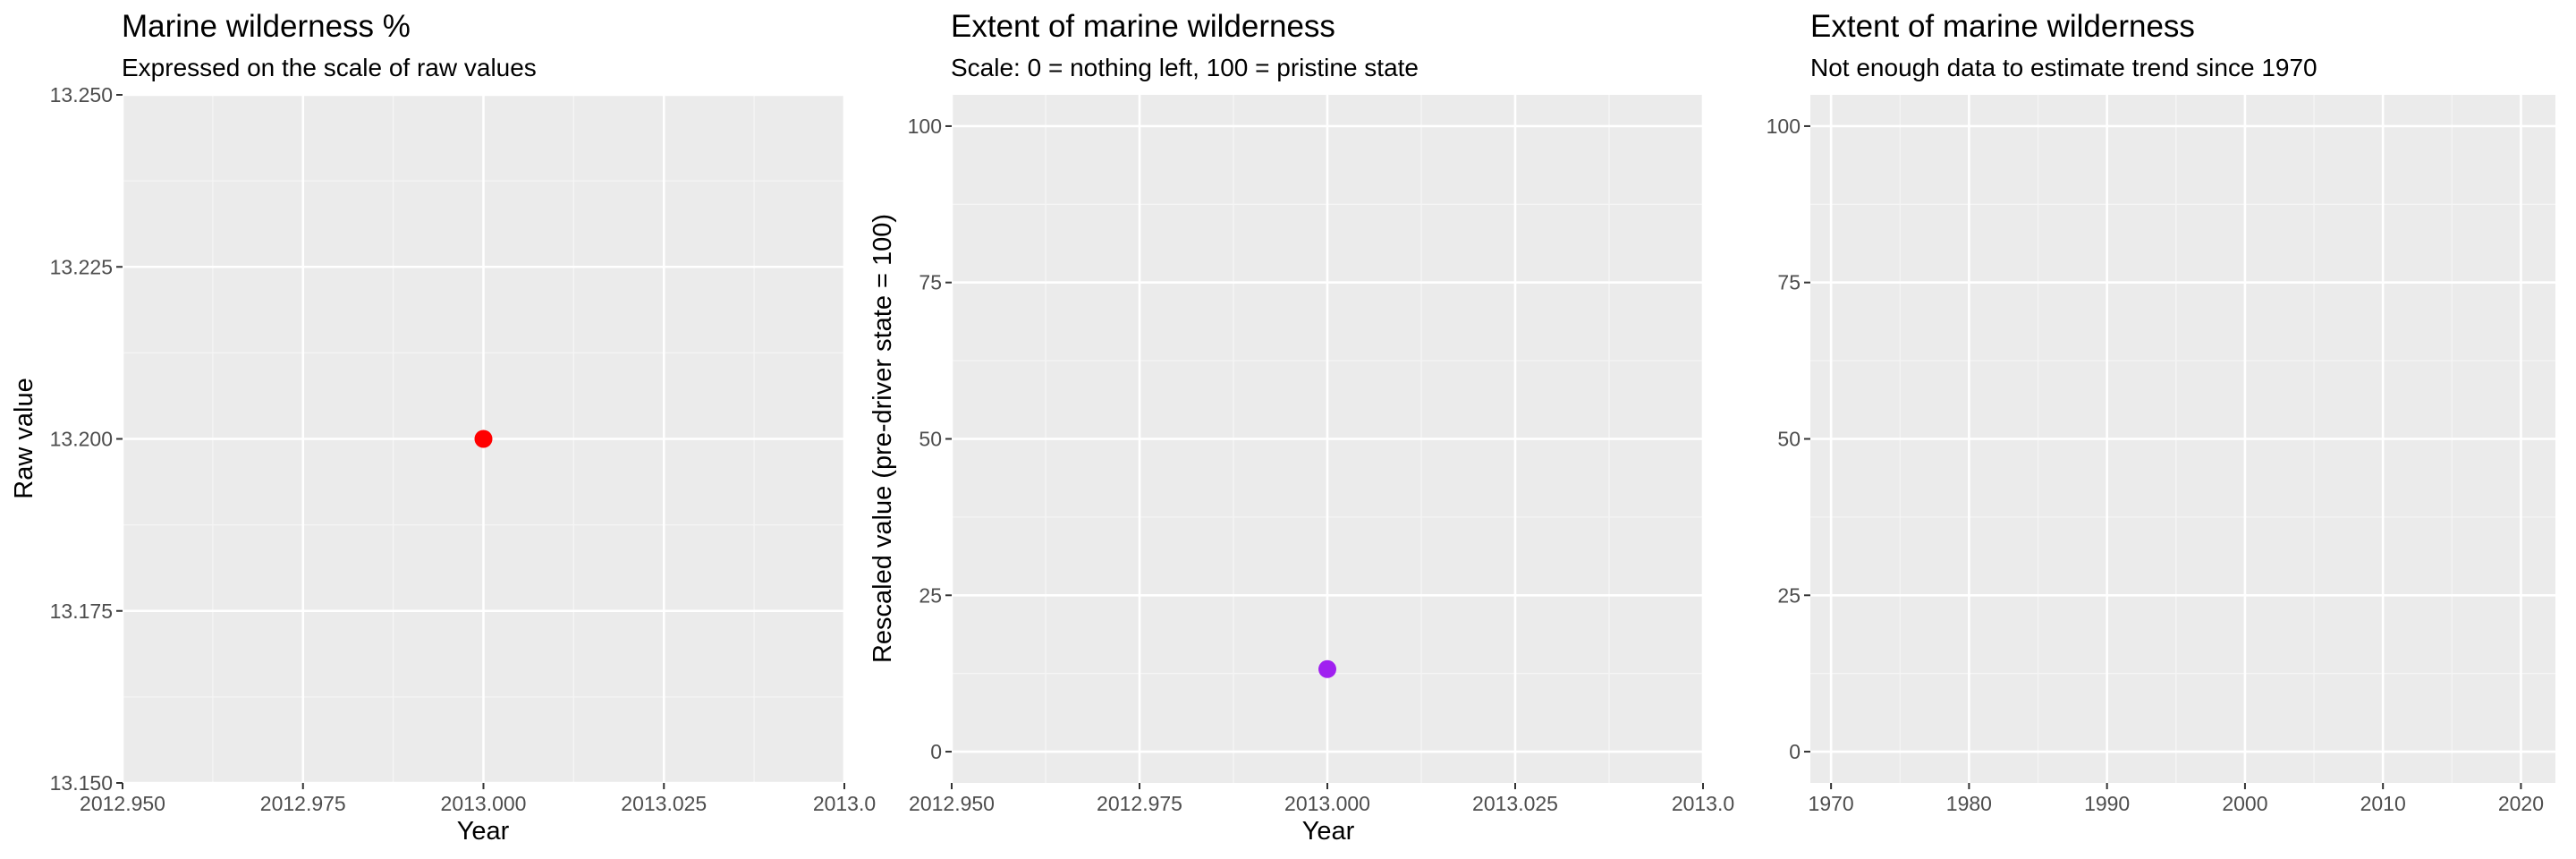 This screenshot has width=2576, height=859. Describe the element at coordinates (2107, 803) in the screenshot. I see `x-tick-label: 1990` at that location.